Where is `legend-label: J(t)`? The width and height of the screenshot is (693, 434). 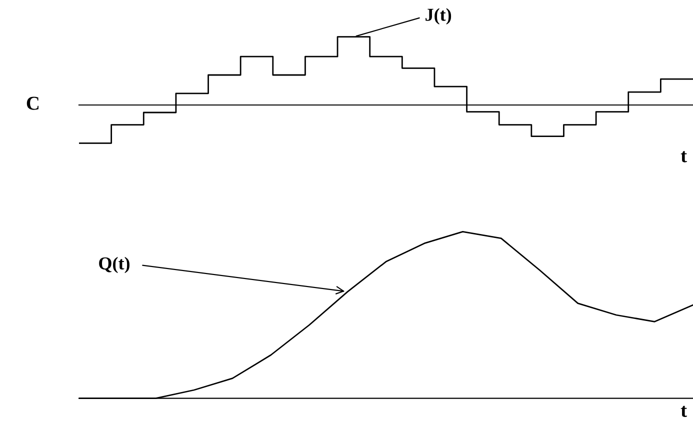 legend-label: J(t) is located at coordinates (439, 16).